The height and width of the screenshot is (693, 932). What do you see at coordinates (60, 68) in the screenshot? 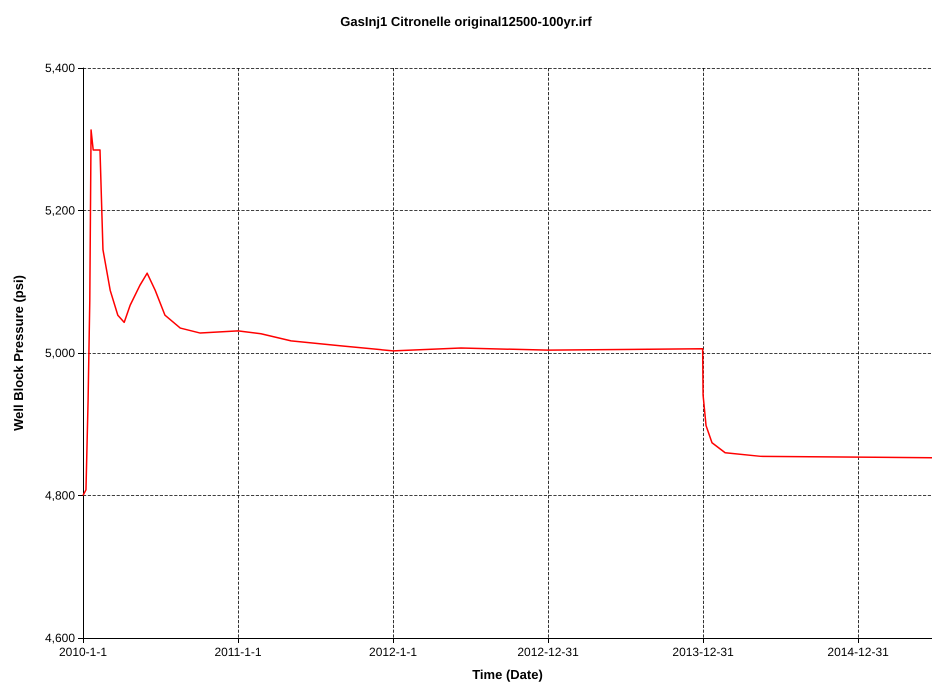
I see `y-tick-label: 5,400` at bounding box center [60, 68].